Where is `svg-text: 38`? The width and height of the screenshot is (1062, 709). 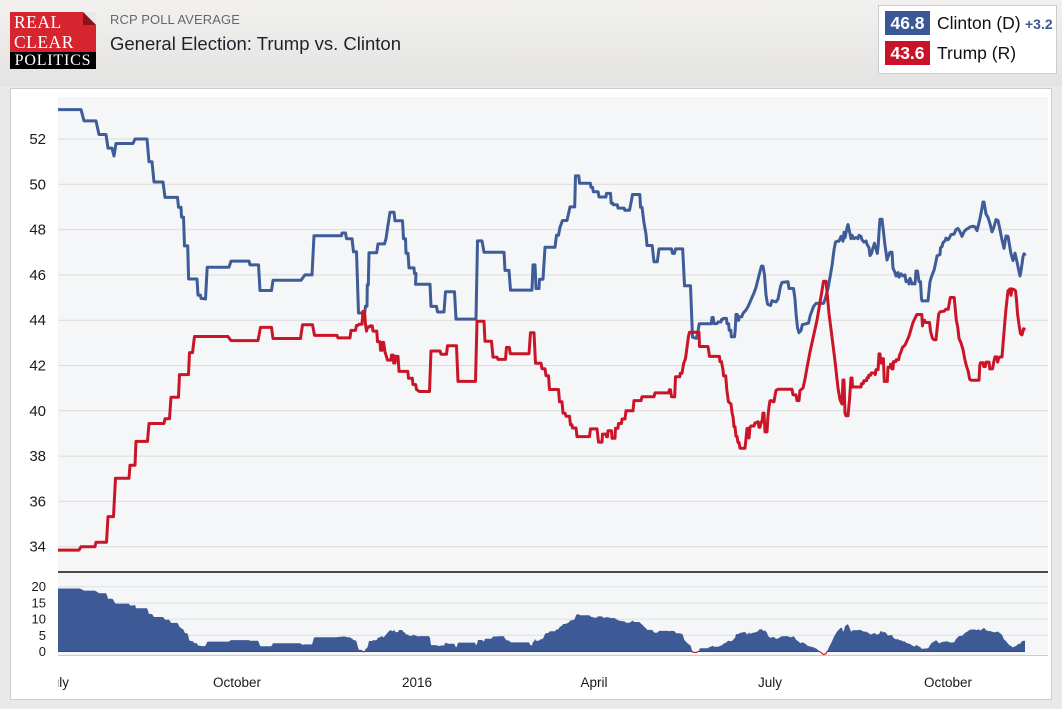 svg-text: 38 is located at coordinates (37, 456).